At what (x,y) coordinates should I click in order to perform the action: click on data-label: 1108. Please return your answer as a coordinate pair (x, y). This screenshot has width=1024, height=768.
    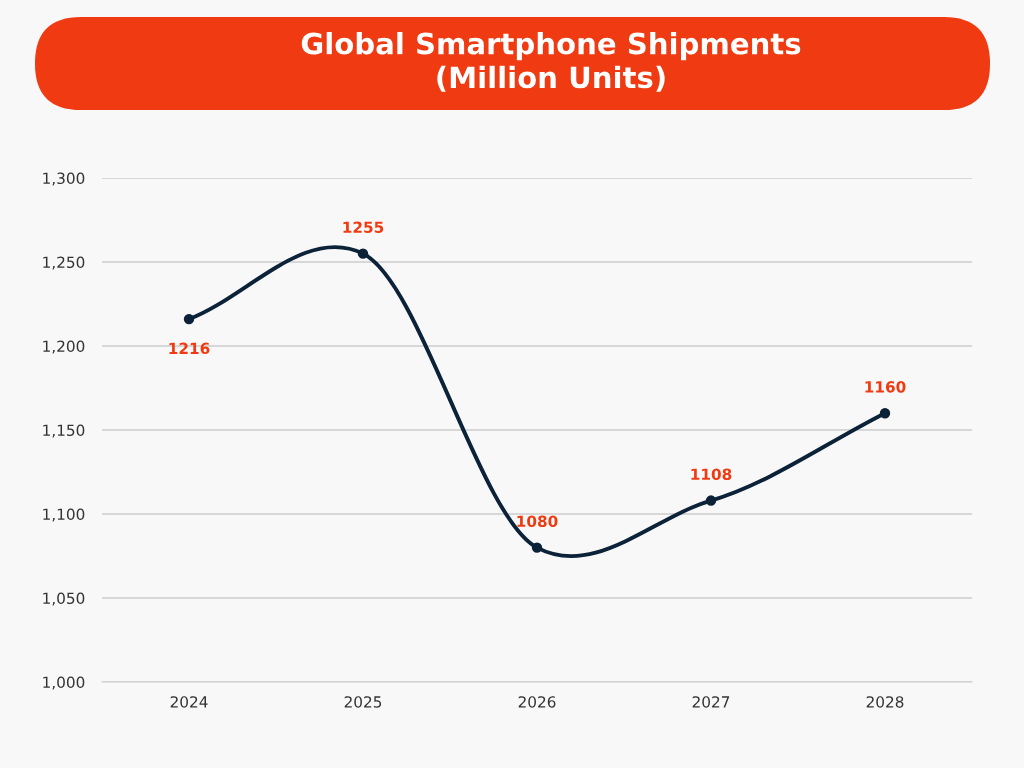
    Looking at the image, I should click on (711, 474).